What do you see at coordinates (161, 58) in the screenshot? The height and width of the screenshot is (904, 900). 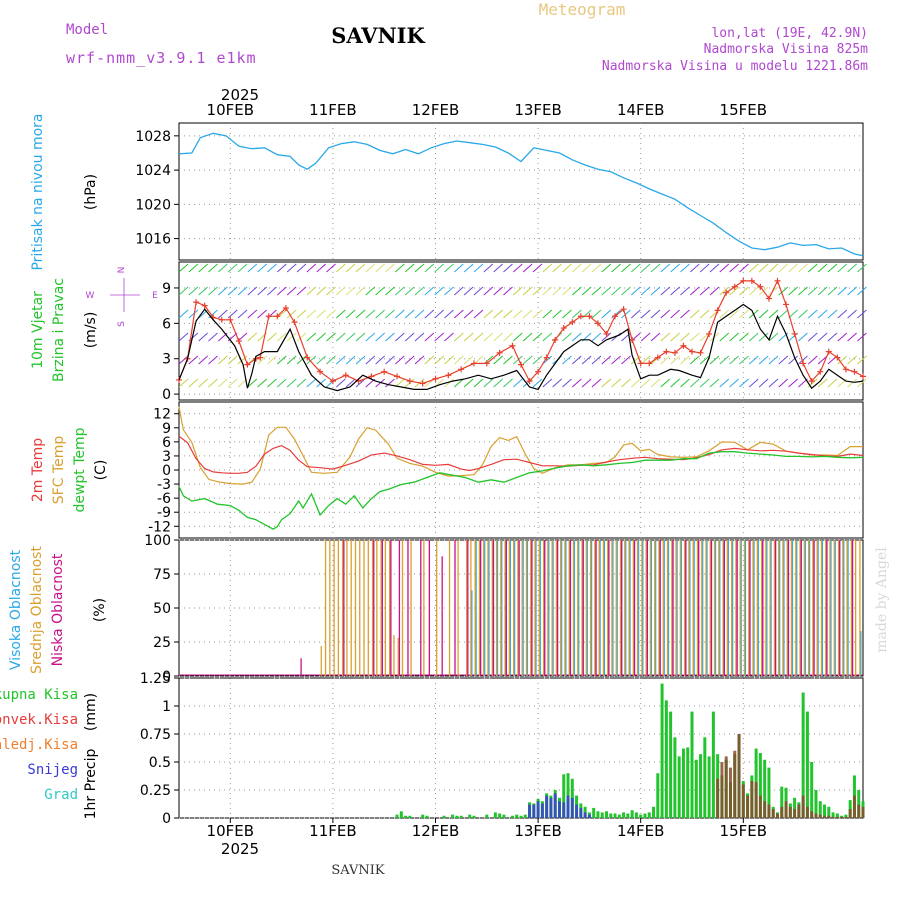 I see `model-value: wrf-nmm_v3.9.1 e1km` at bounding box center [161, 58].